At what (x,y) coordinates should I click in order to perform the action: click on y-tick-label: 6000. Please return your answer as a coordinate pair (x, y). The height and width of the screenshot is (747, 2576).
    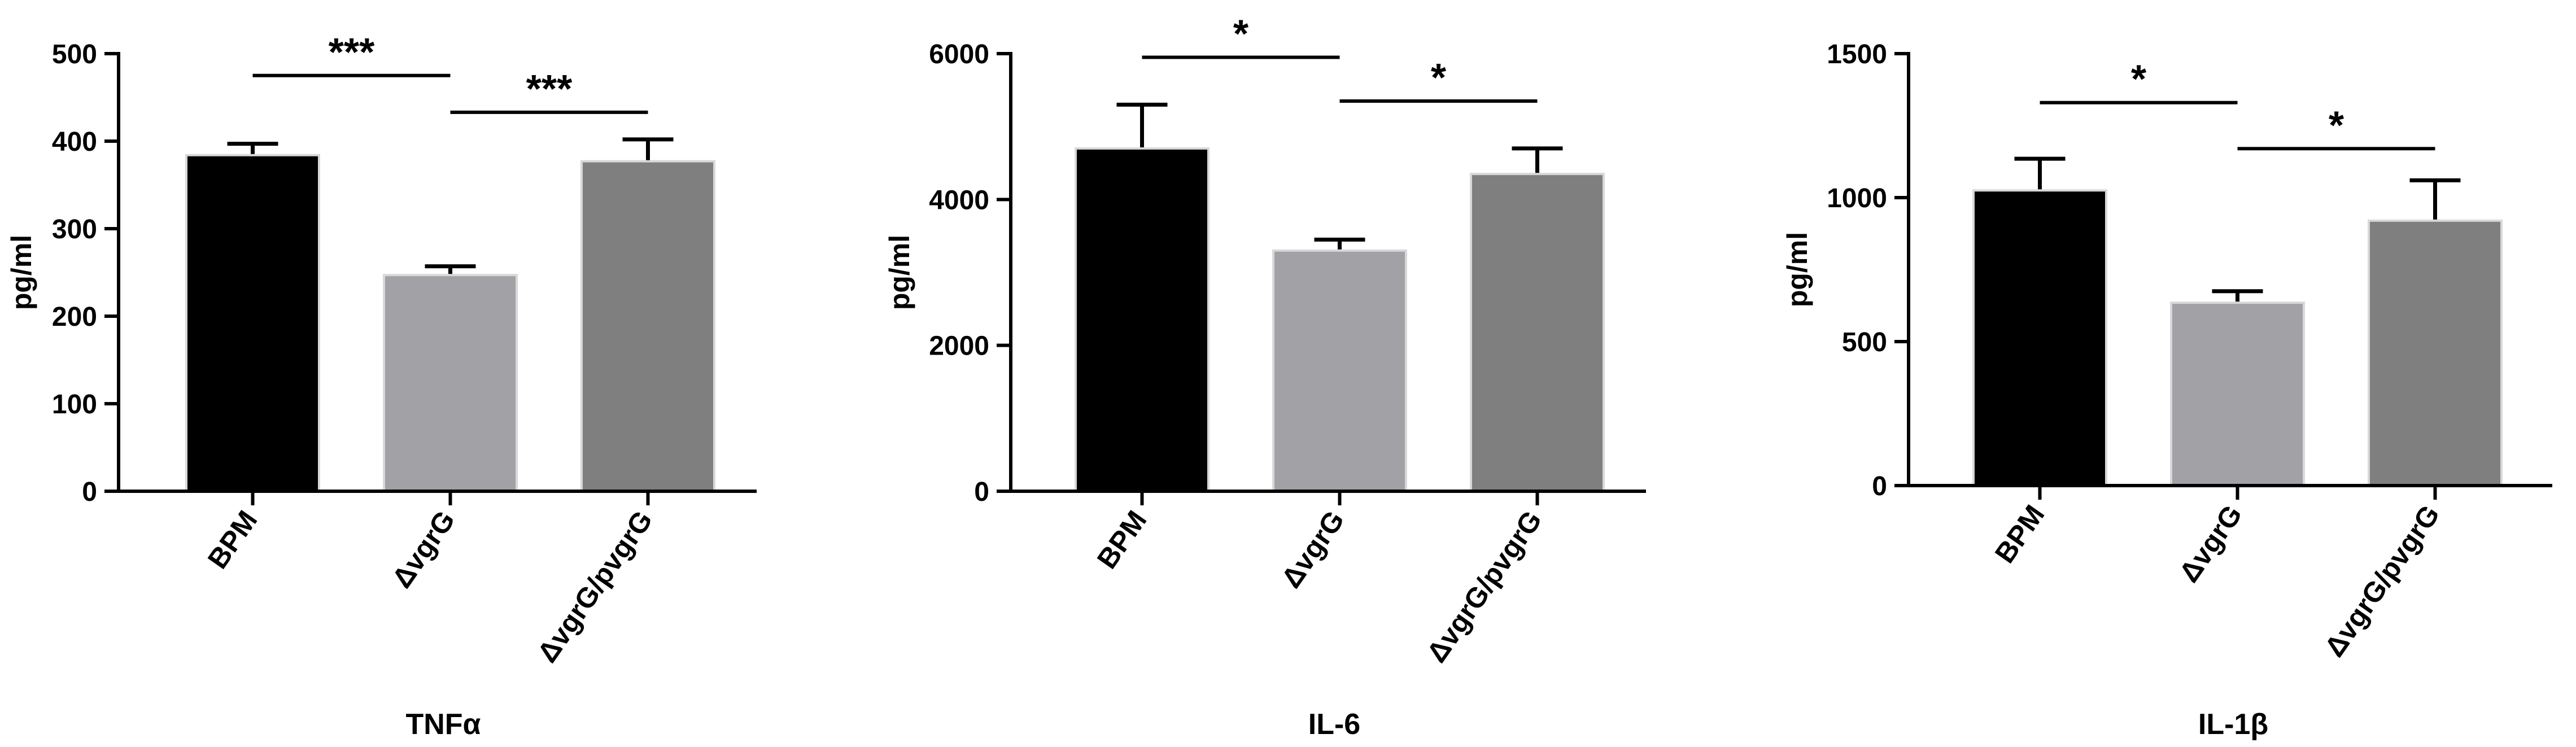
    Looking at the image, I should click on (959, 54).